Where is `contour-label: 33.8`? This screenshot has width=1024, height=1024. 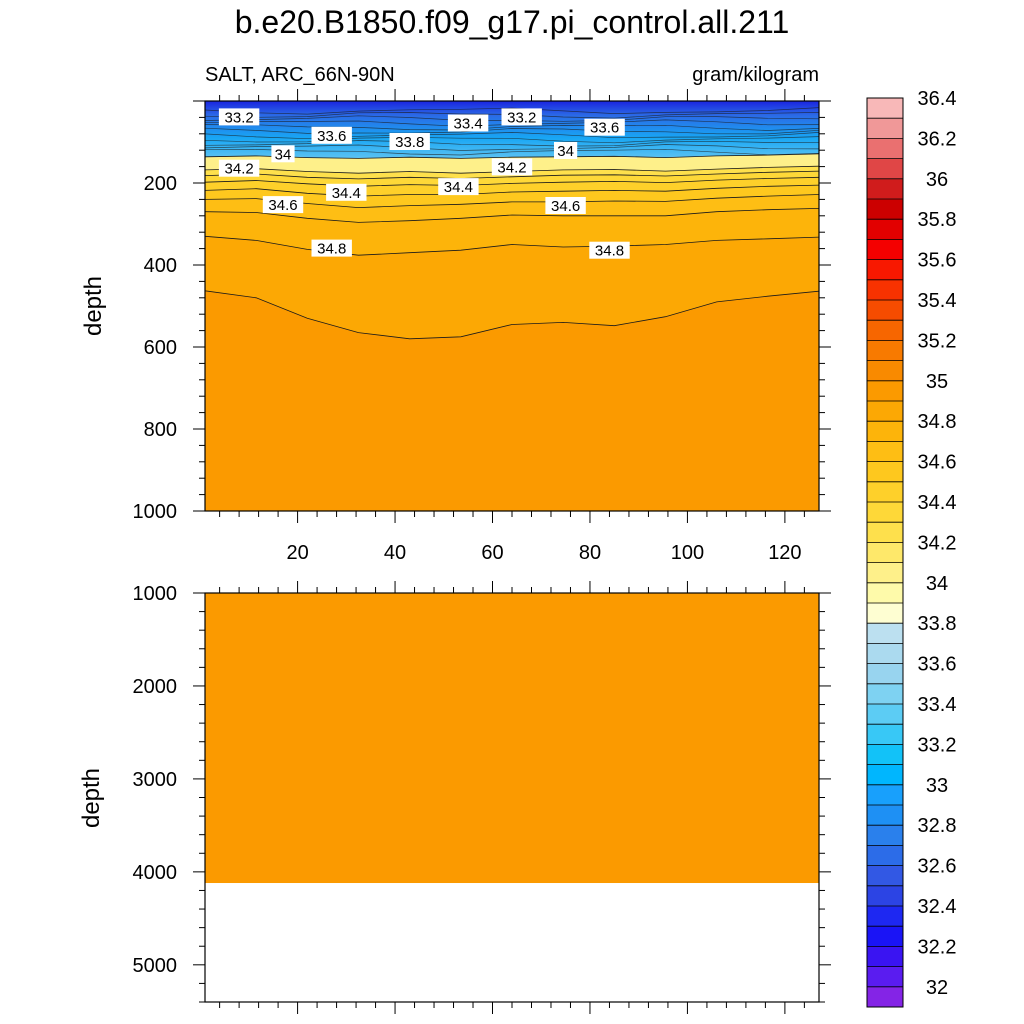
contour-label: 33.8 is located at coordinates (409, 142).